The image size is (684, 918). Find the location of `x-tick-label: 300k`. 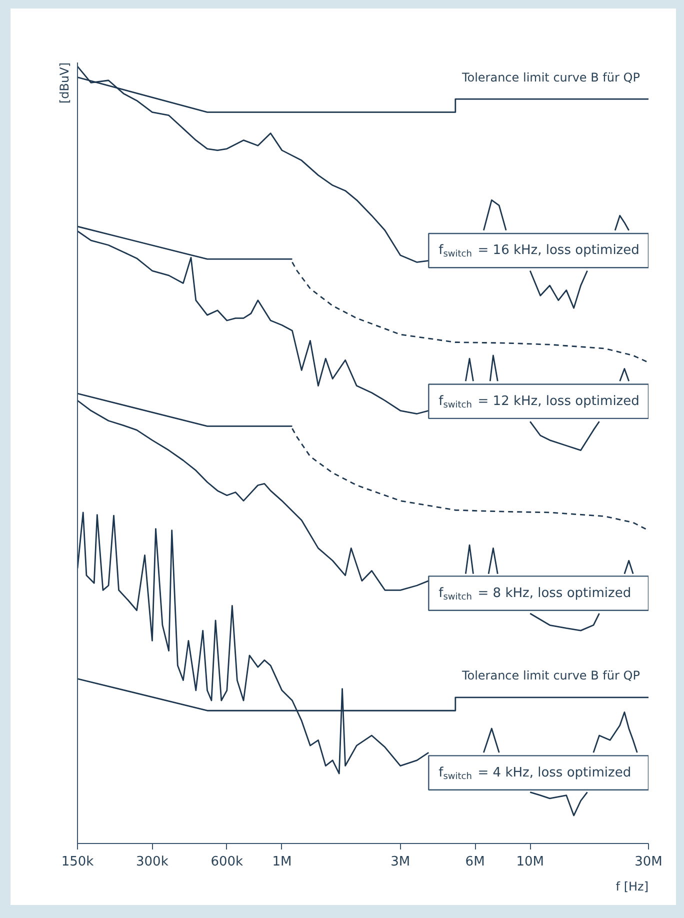

x-tick-label: 300k is located at coordinates (152, 862).